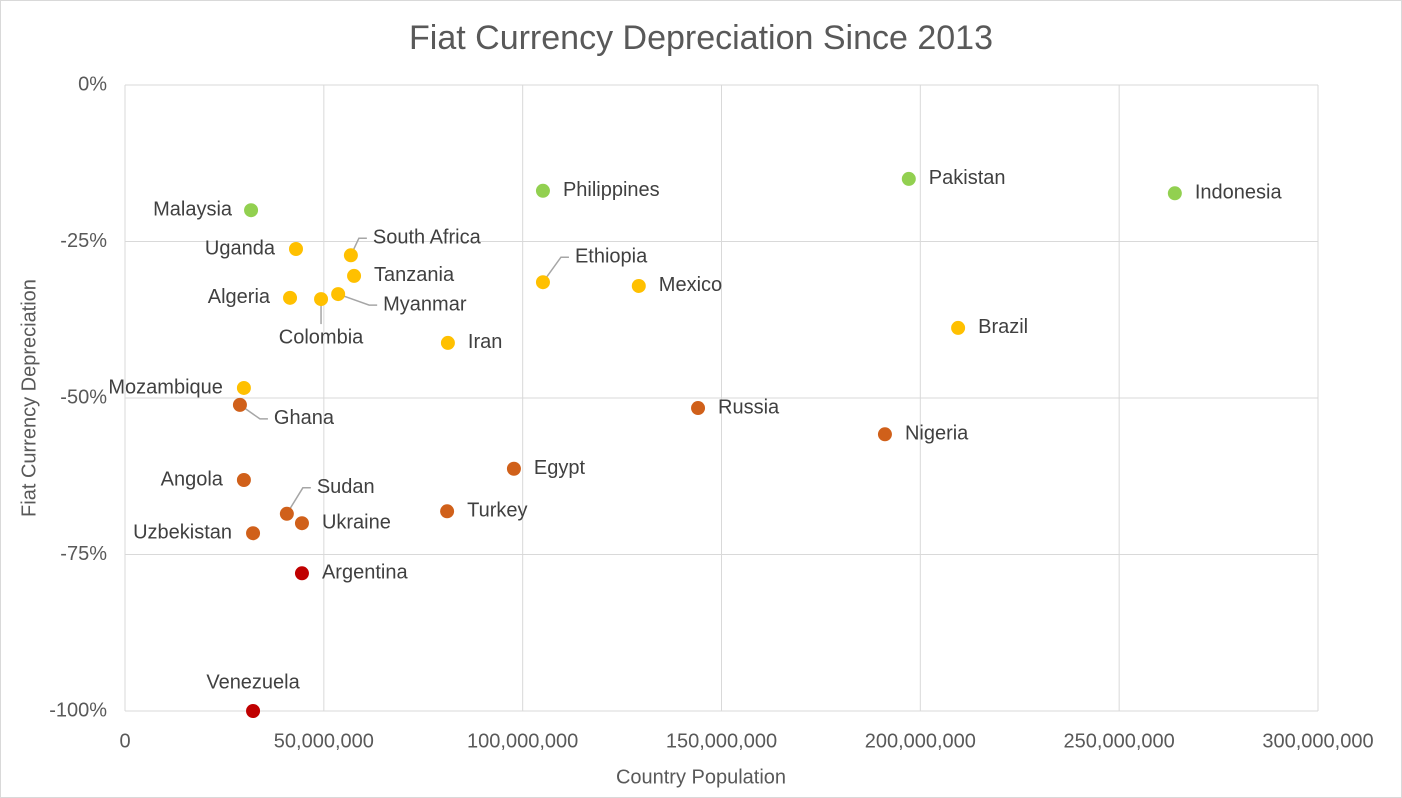 This screenshot has height=798, width=1402. Describe the element at coordinates (192, 479) in the screenshot. I see `point-label: Angola` at that location.